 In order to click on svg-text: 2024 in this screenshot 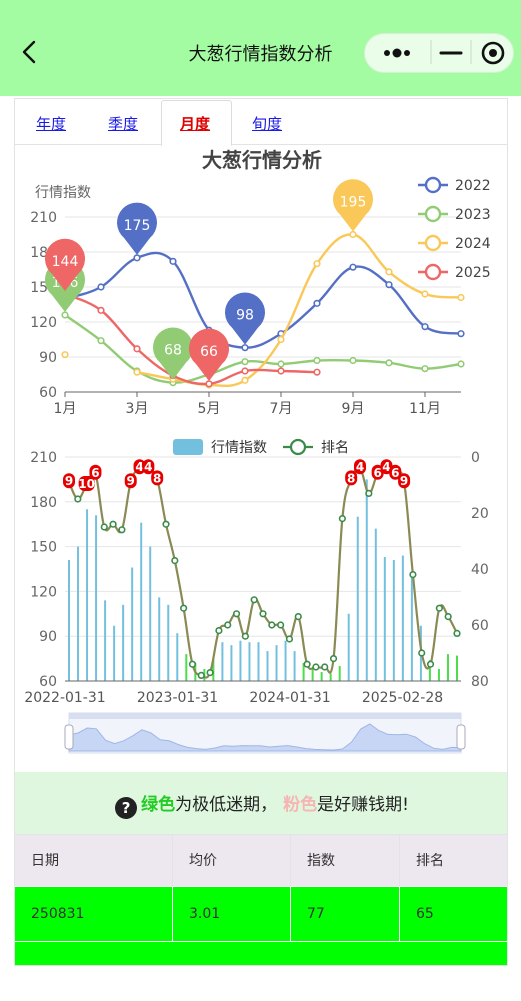, I will do `click(473, 244)`.